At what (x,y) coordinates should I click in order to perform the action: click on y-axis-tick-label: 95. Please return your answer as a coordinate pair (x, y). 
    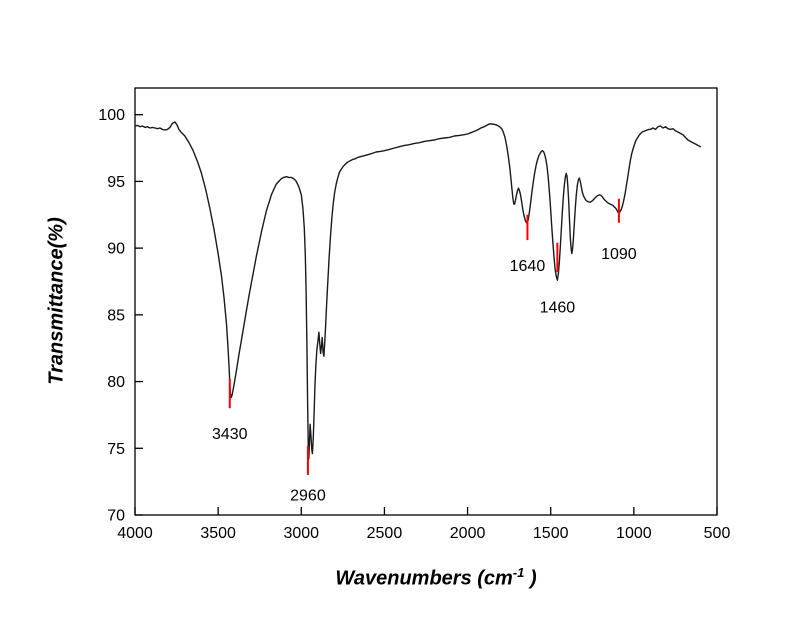
    Looking at the image, I should click on (116, 182).